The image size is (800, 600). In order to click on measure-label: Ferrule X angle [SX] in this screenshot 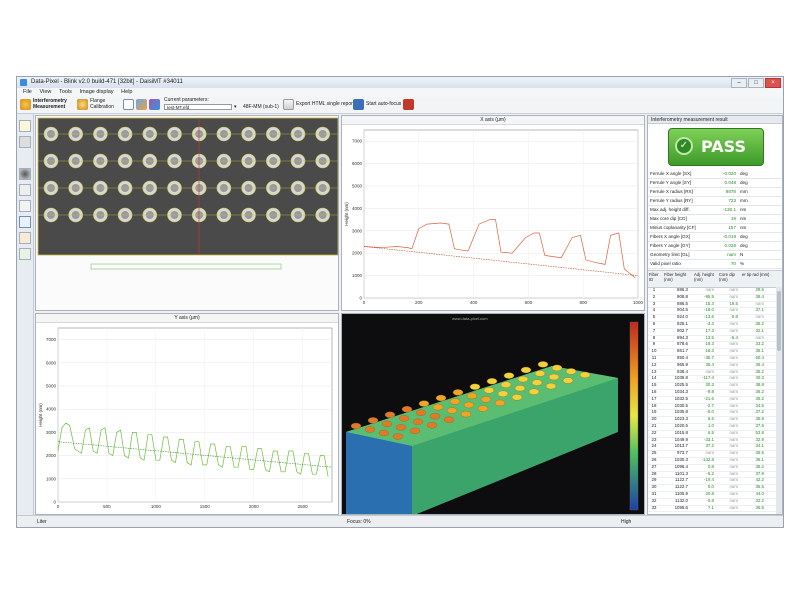, I will do `click(671, 173)`.